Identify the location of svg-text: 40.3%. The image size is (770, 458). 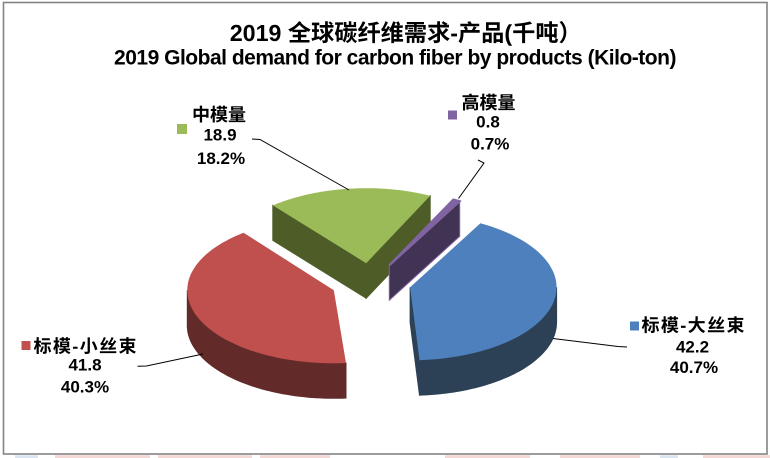
(85, 387).